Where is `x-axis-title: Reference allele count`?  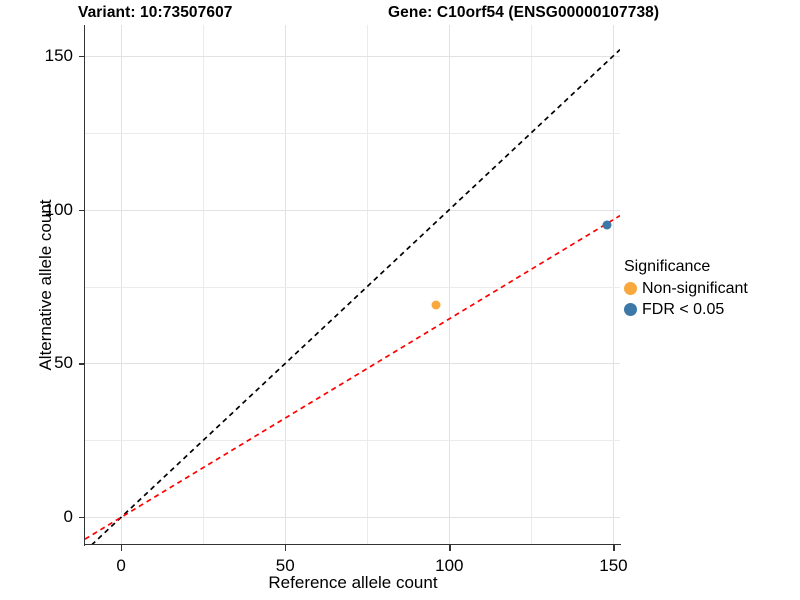
x-axis-title: Reference allele count is located at coordinates (353, 582).